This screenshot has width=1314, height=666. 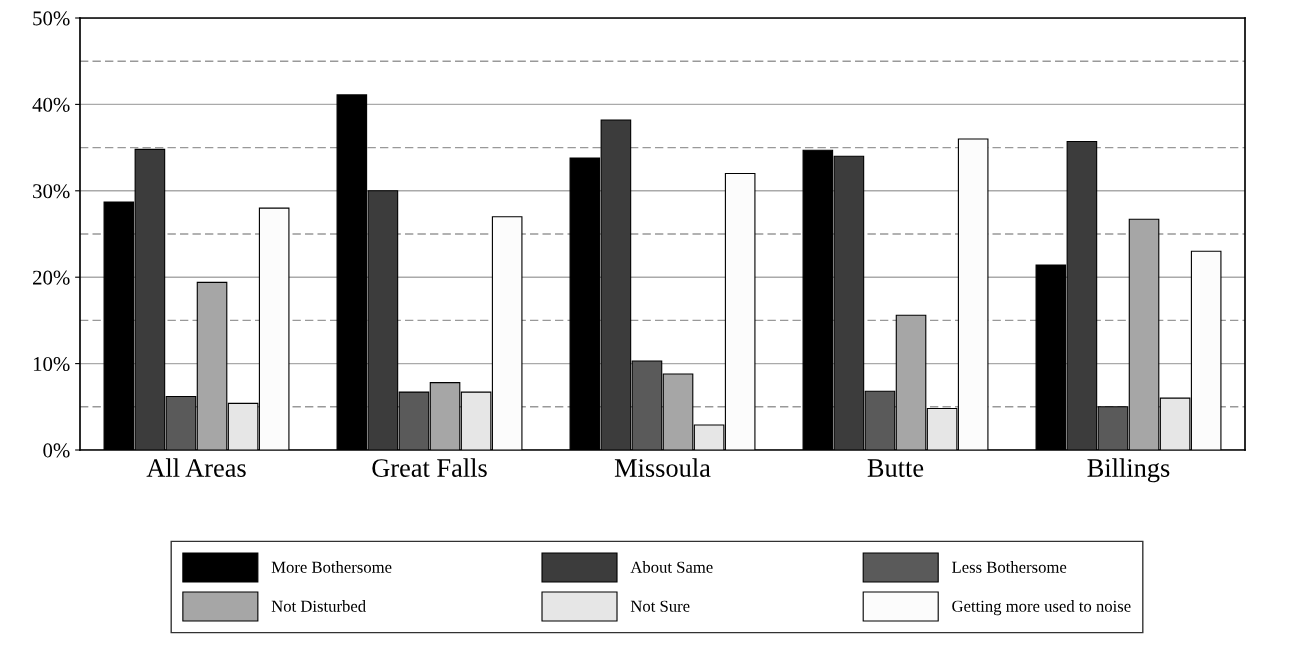 I want to click on legend-label: About Same, so click(x=671, y=567).